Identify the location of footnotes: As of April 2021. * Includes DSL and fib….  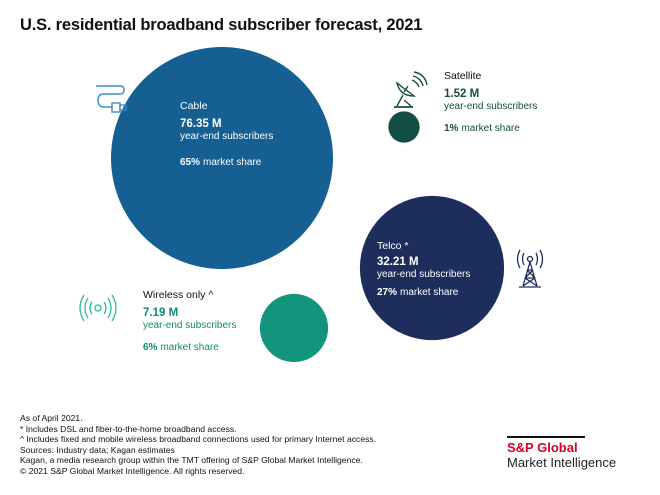
(198, 445).